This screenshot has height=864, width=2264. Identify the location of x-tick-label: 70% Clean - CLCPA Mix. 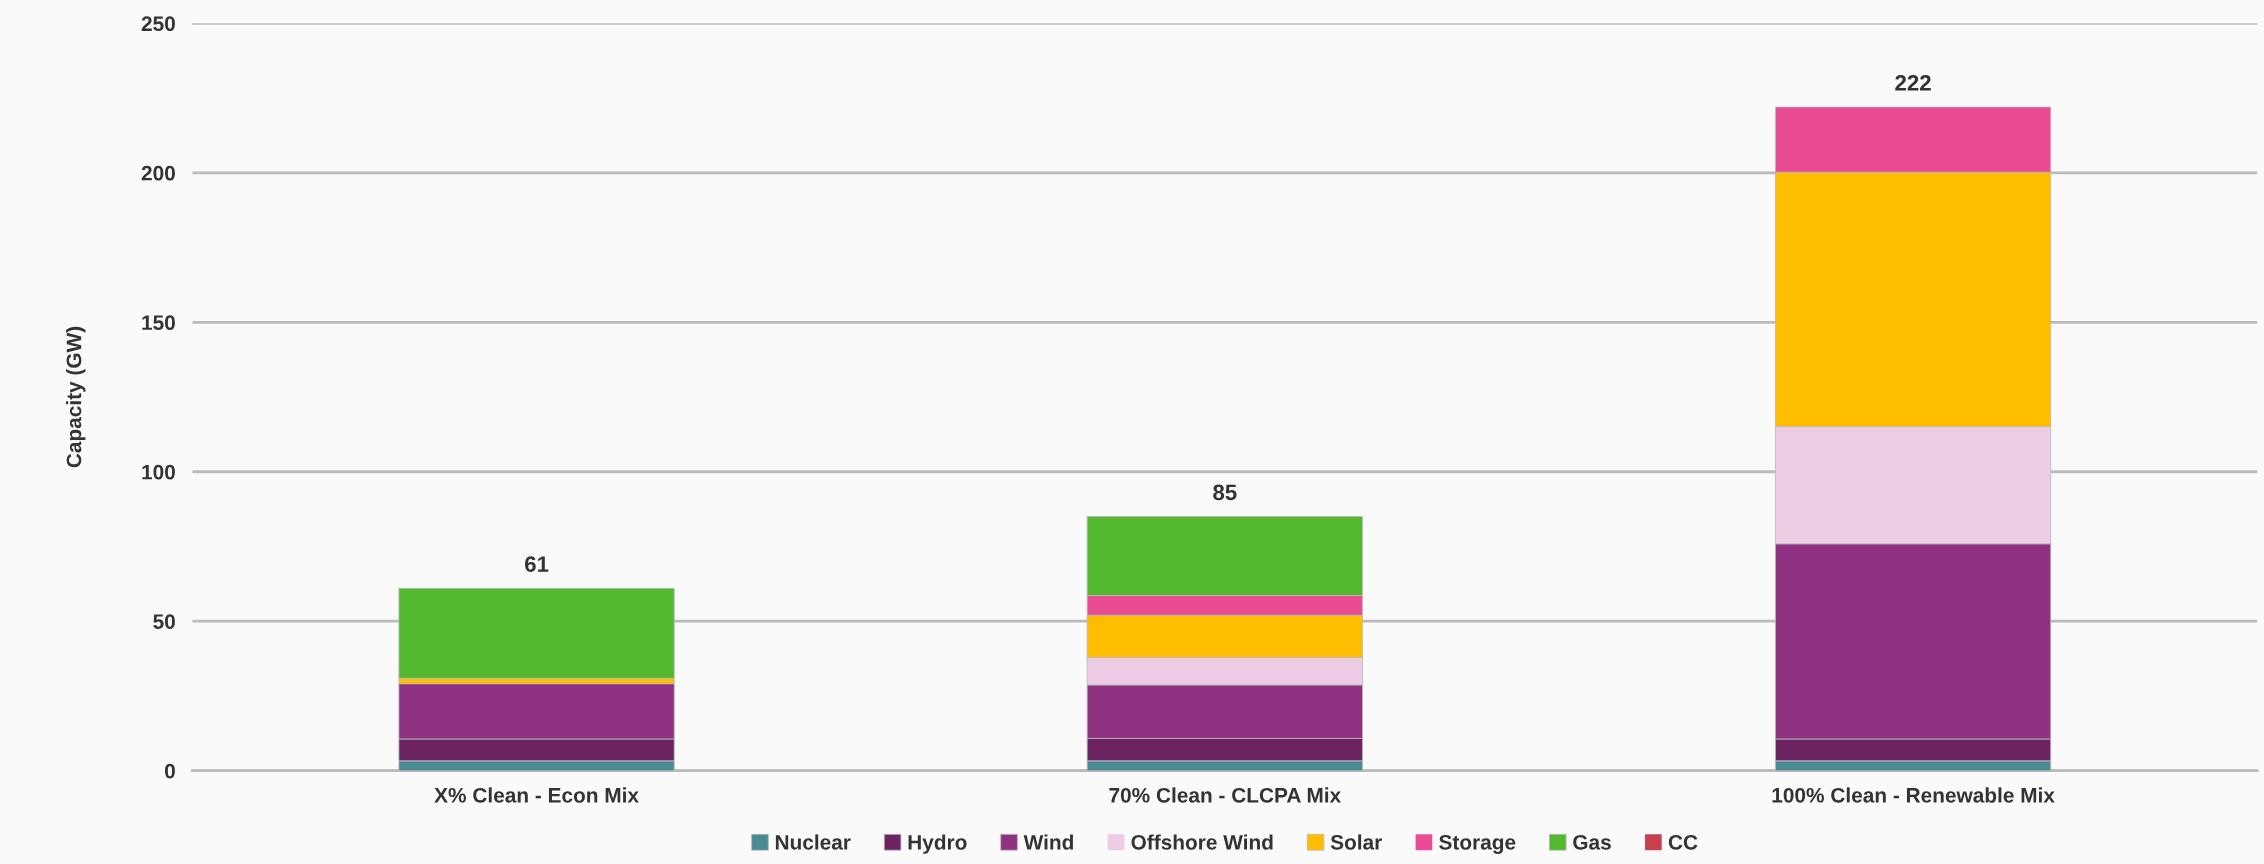
(1225, 795).